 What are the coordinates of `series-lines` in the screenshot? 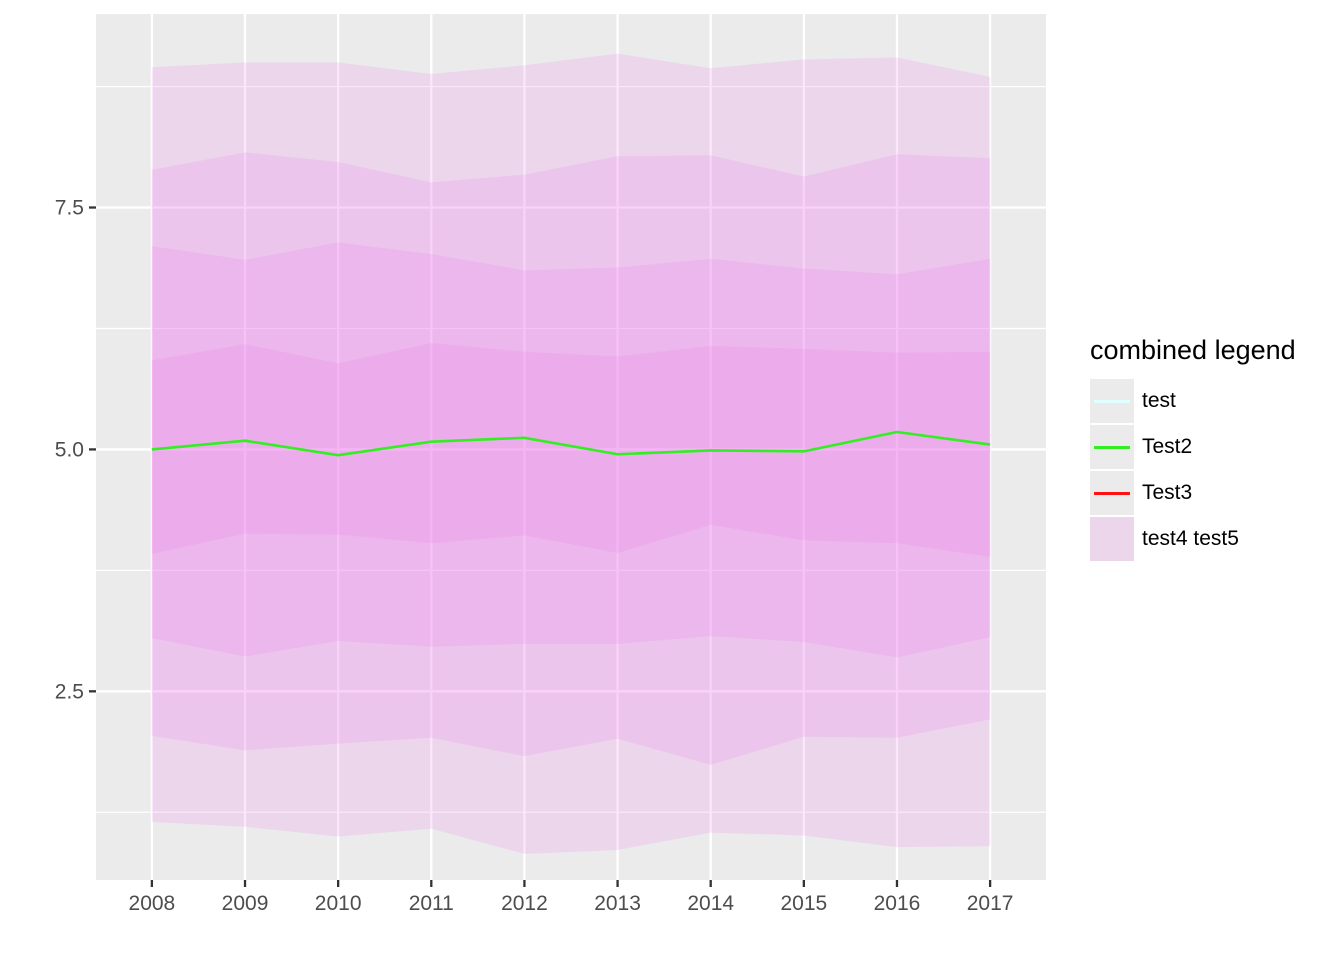 It's located at (571, 443).